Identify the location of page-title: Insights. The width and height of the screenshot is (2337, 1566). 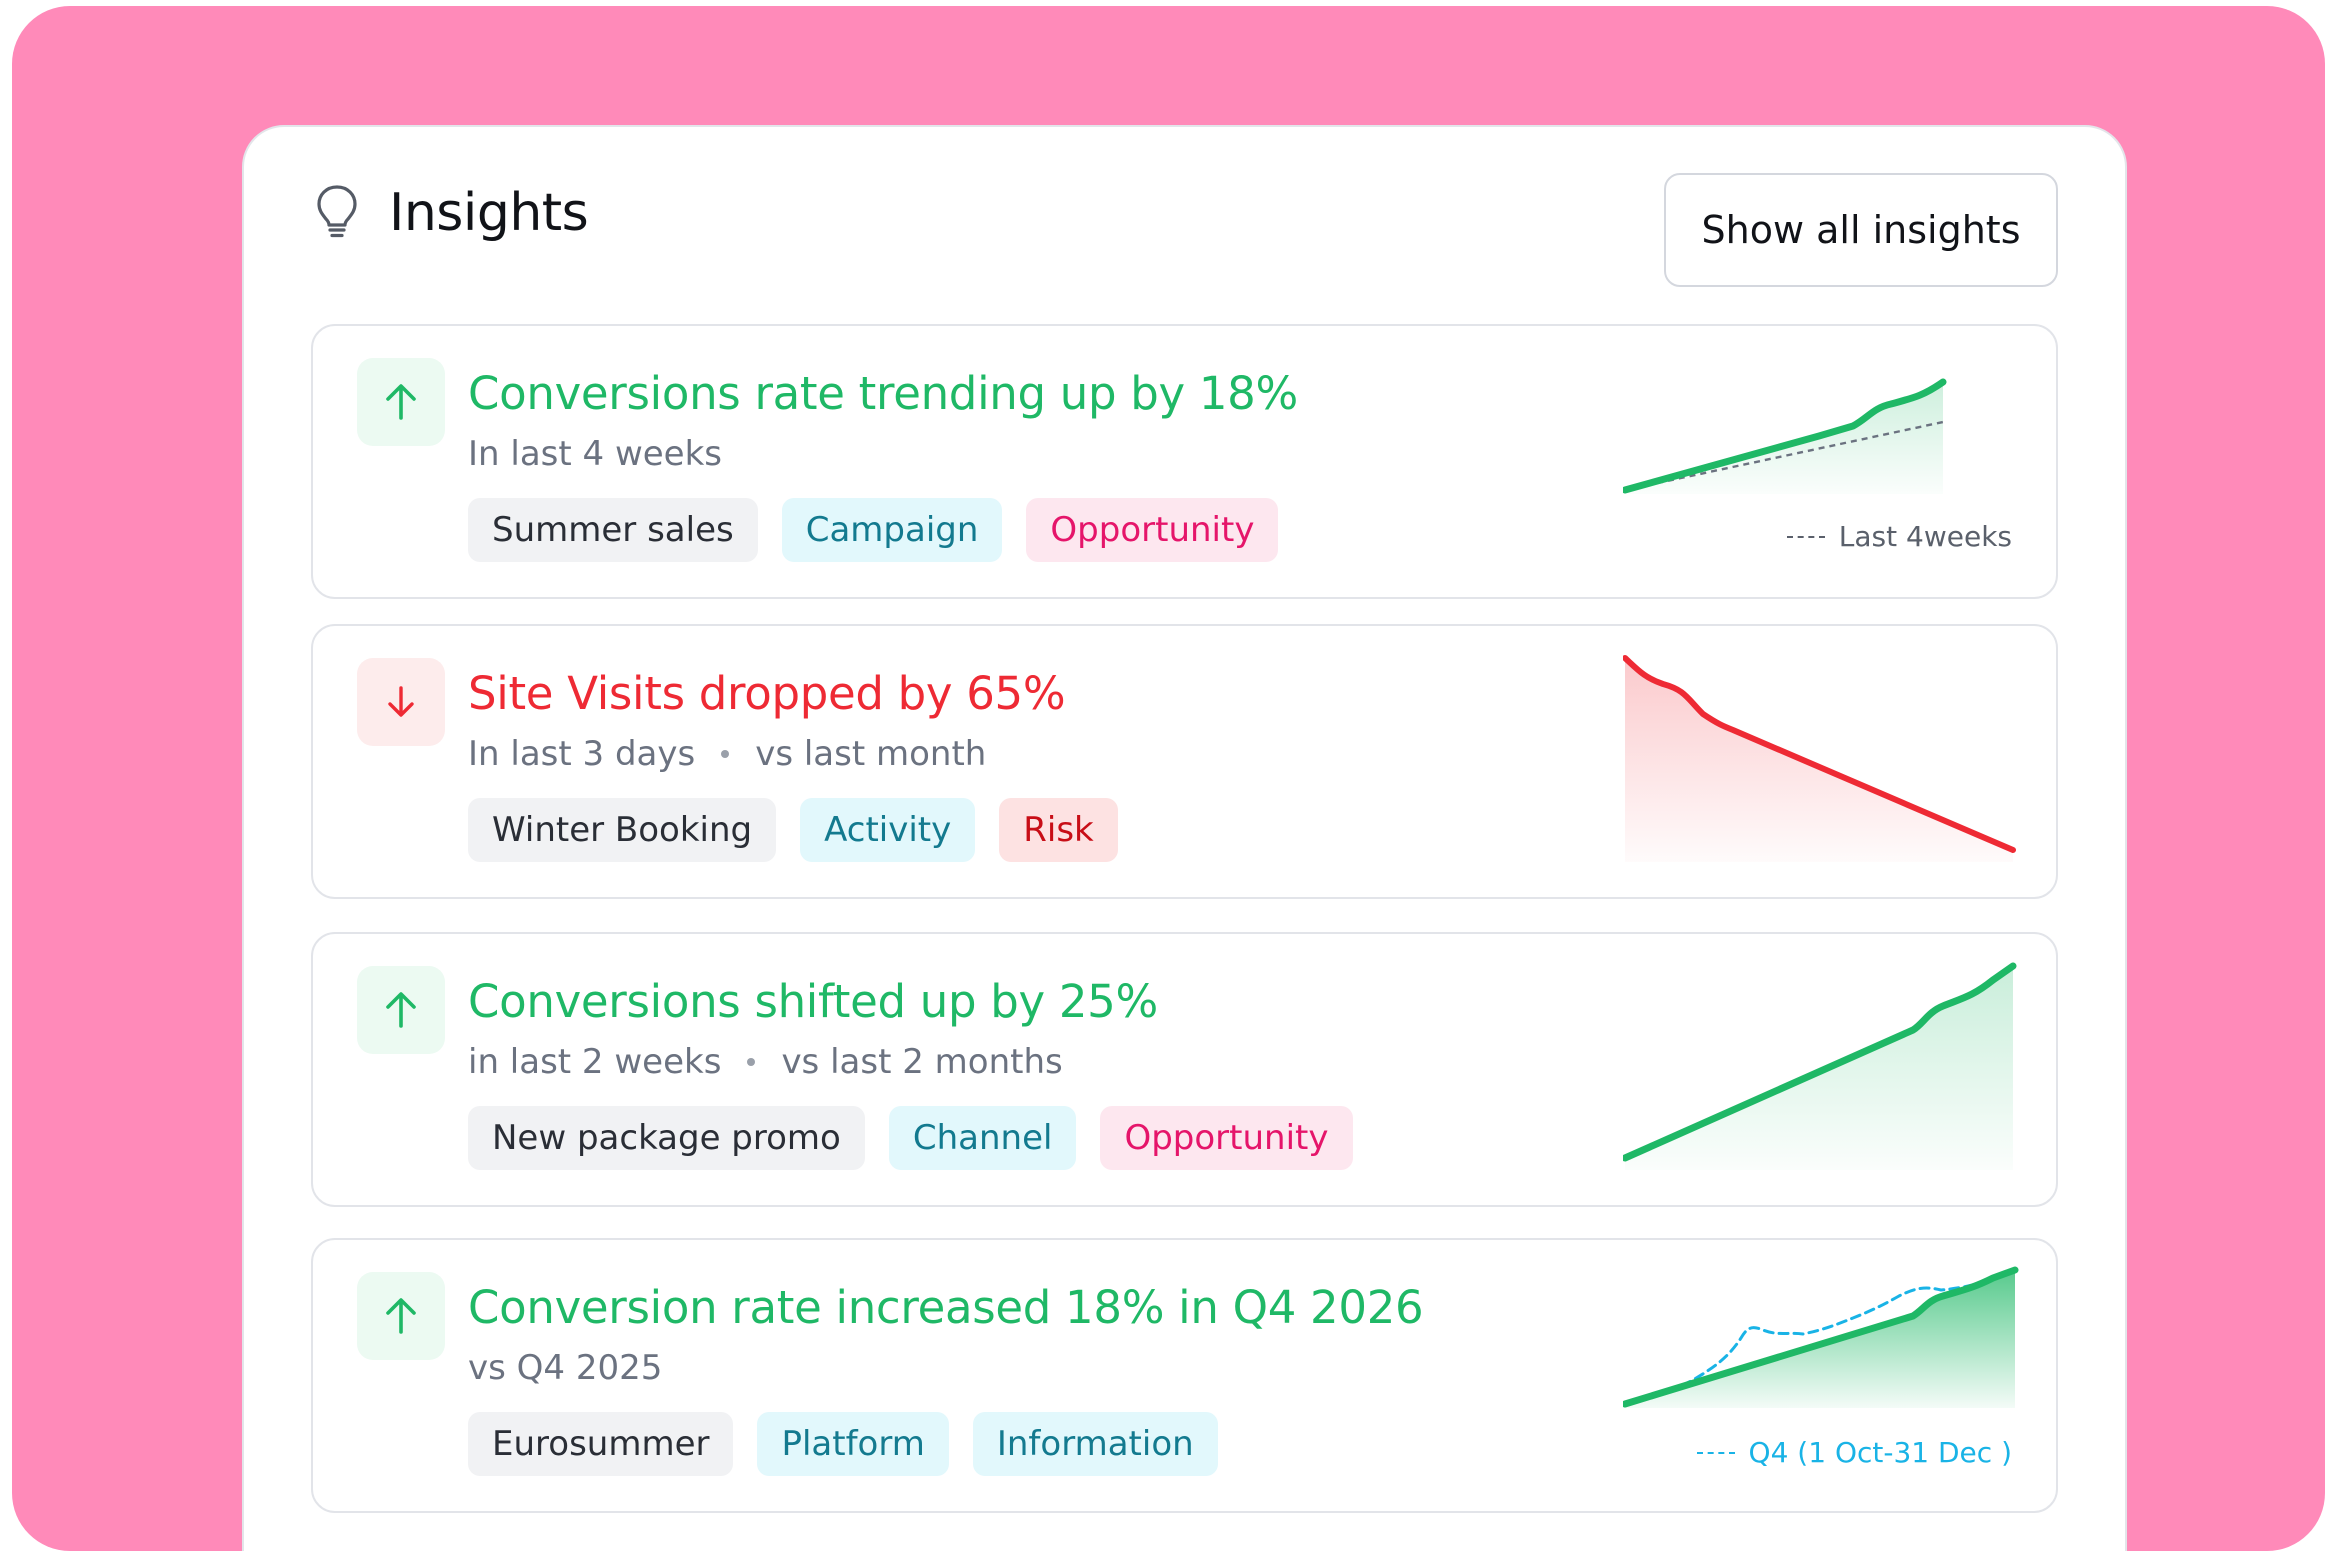
(489, 213).